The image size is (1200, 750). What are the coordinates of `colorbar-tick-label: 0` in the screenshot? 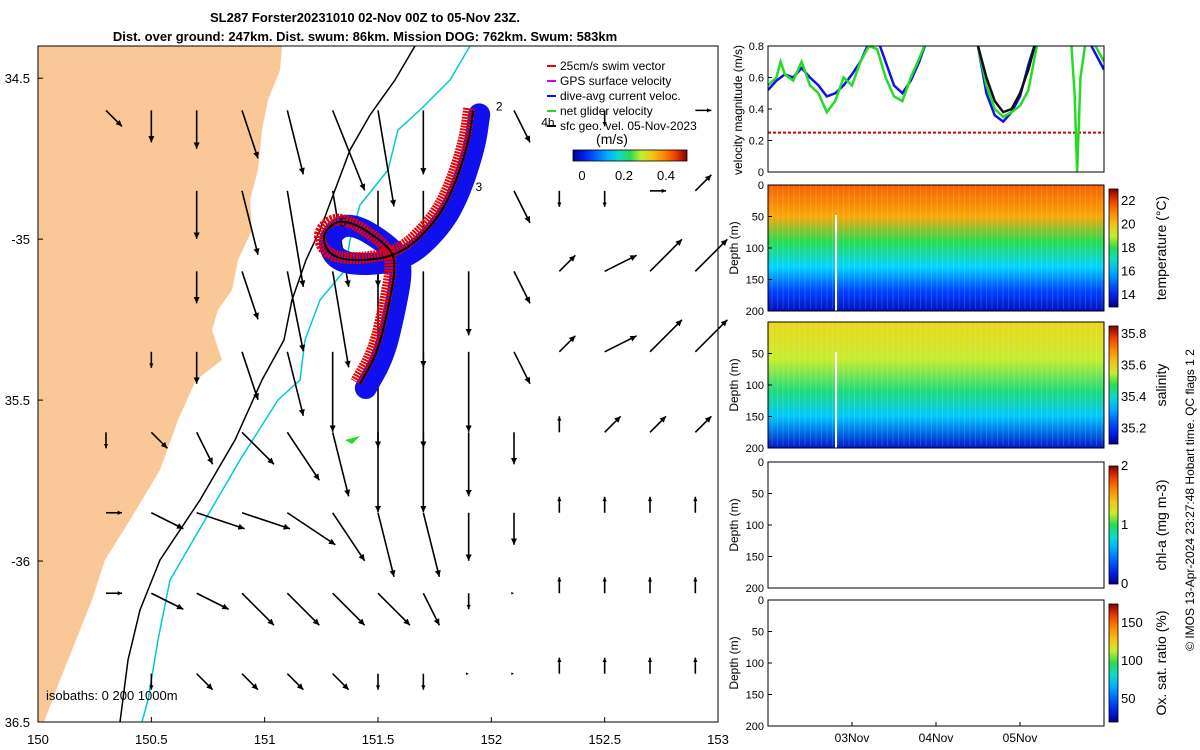 It's located at (1124, 583).